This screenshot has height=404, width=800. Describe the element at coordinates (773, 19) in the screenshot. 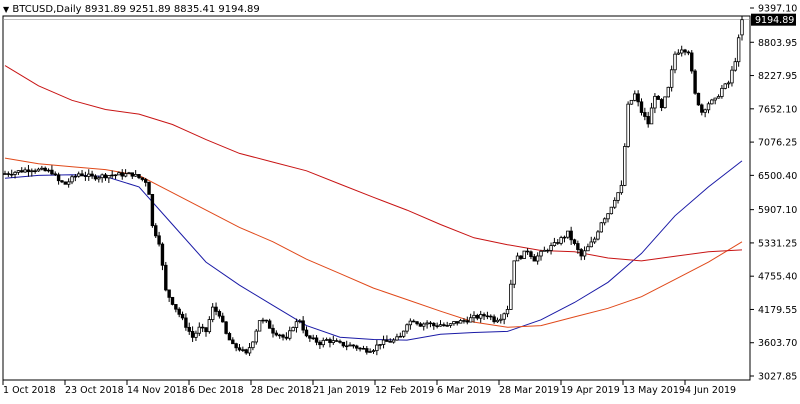

I see `last-price-badge` at that location.